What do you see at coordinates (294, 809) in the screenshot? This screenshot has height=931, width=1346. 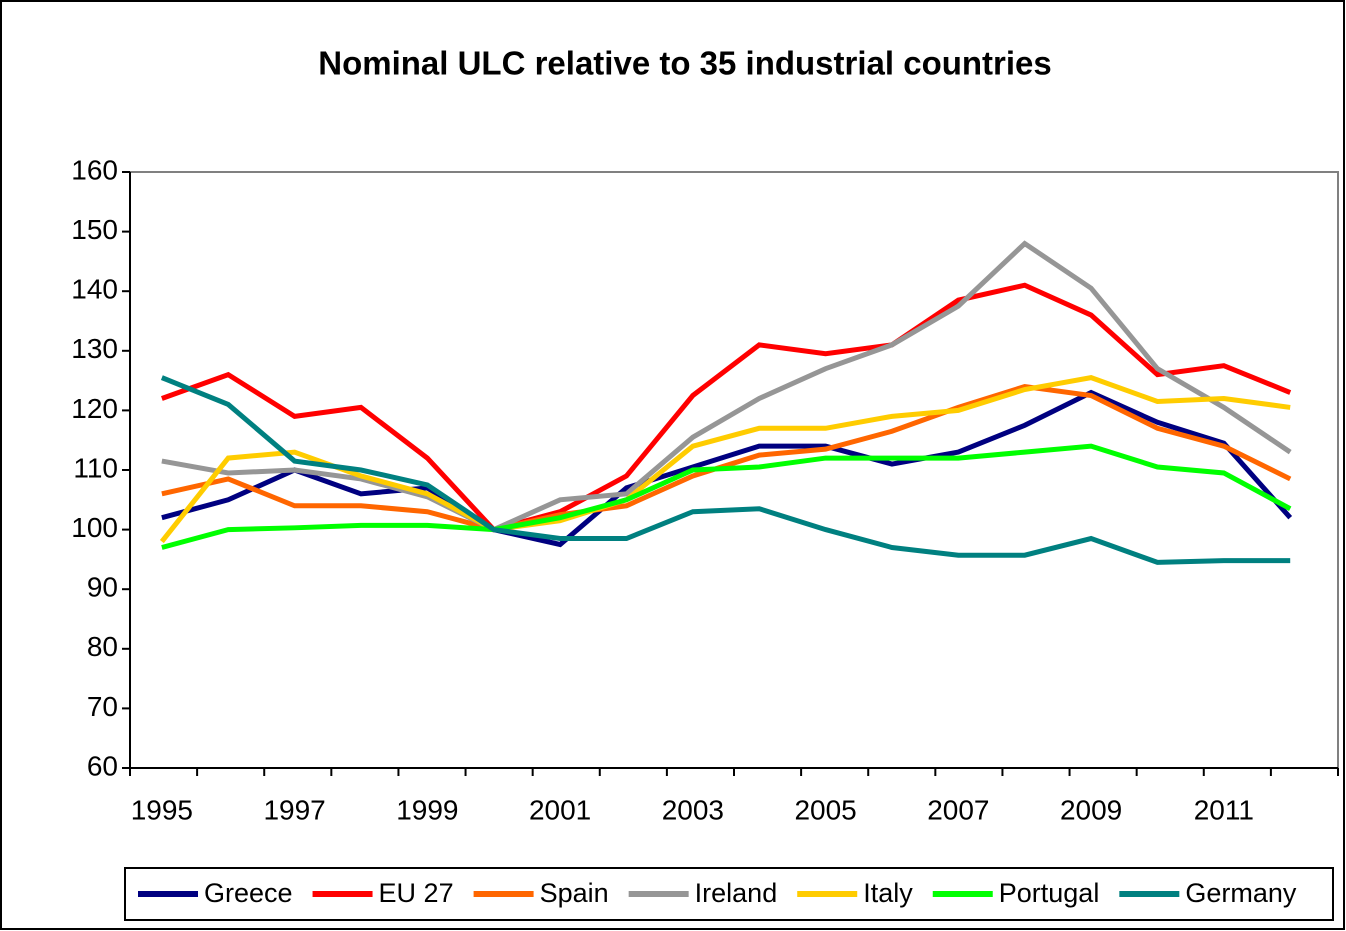 I see `x-tick-label: 1997` at bounding box center [294, 809].